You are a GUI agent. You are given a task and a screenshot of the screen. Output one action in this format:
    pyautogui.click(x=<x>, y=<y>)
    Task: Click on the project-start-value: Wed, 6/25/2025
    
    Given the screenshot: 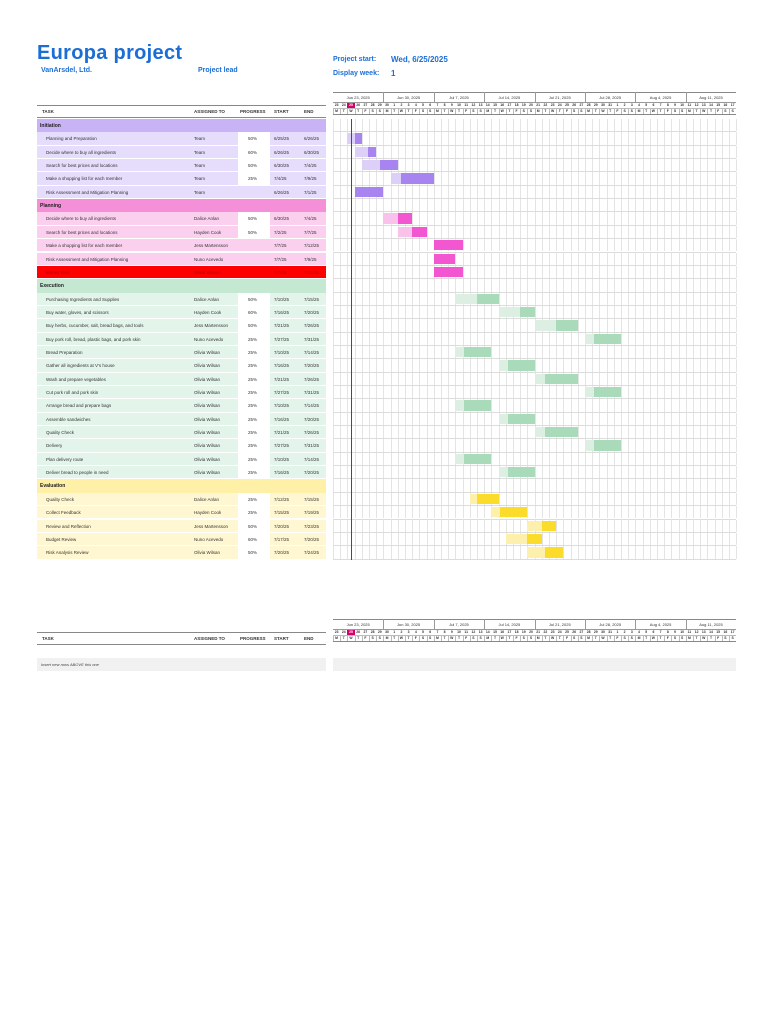 What is the action you would take?
    pyautogui.click(x=419, y=59)
    